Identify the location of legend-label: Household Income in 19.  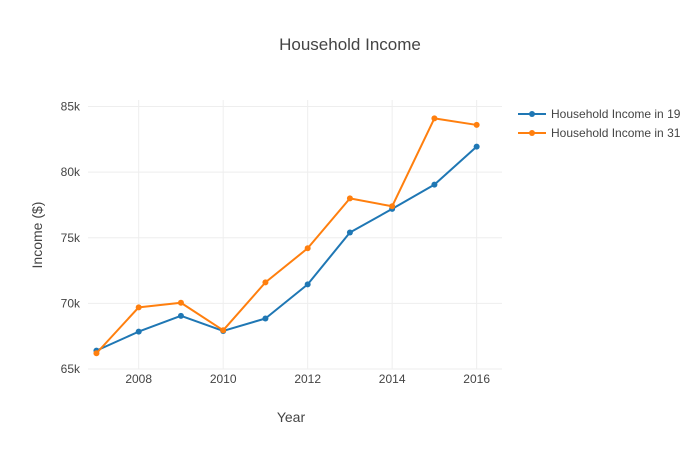
(616, 114).